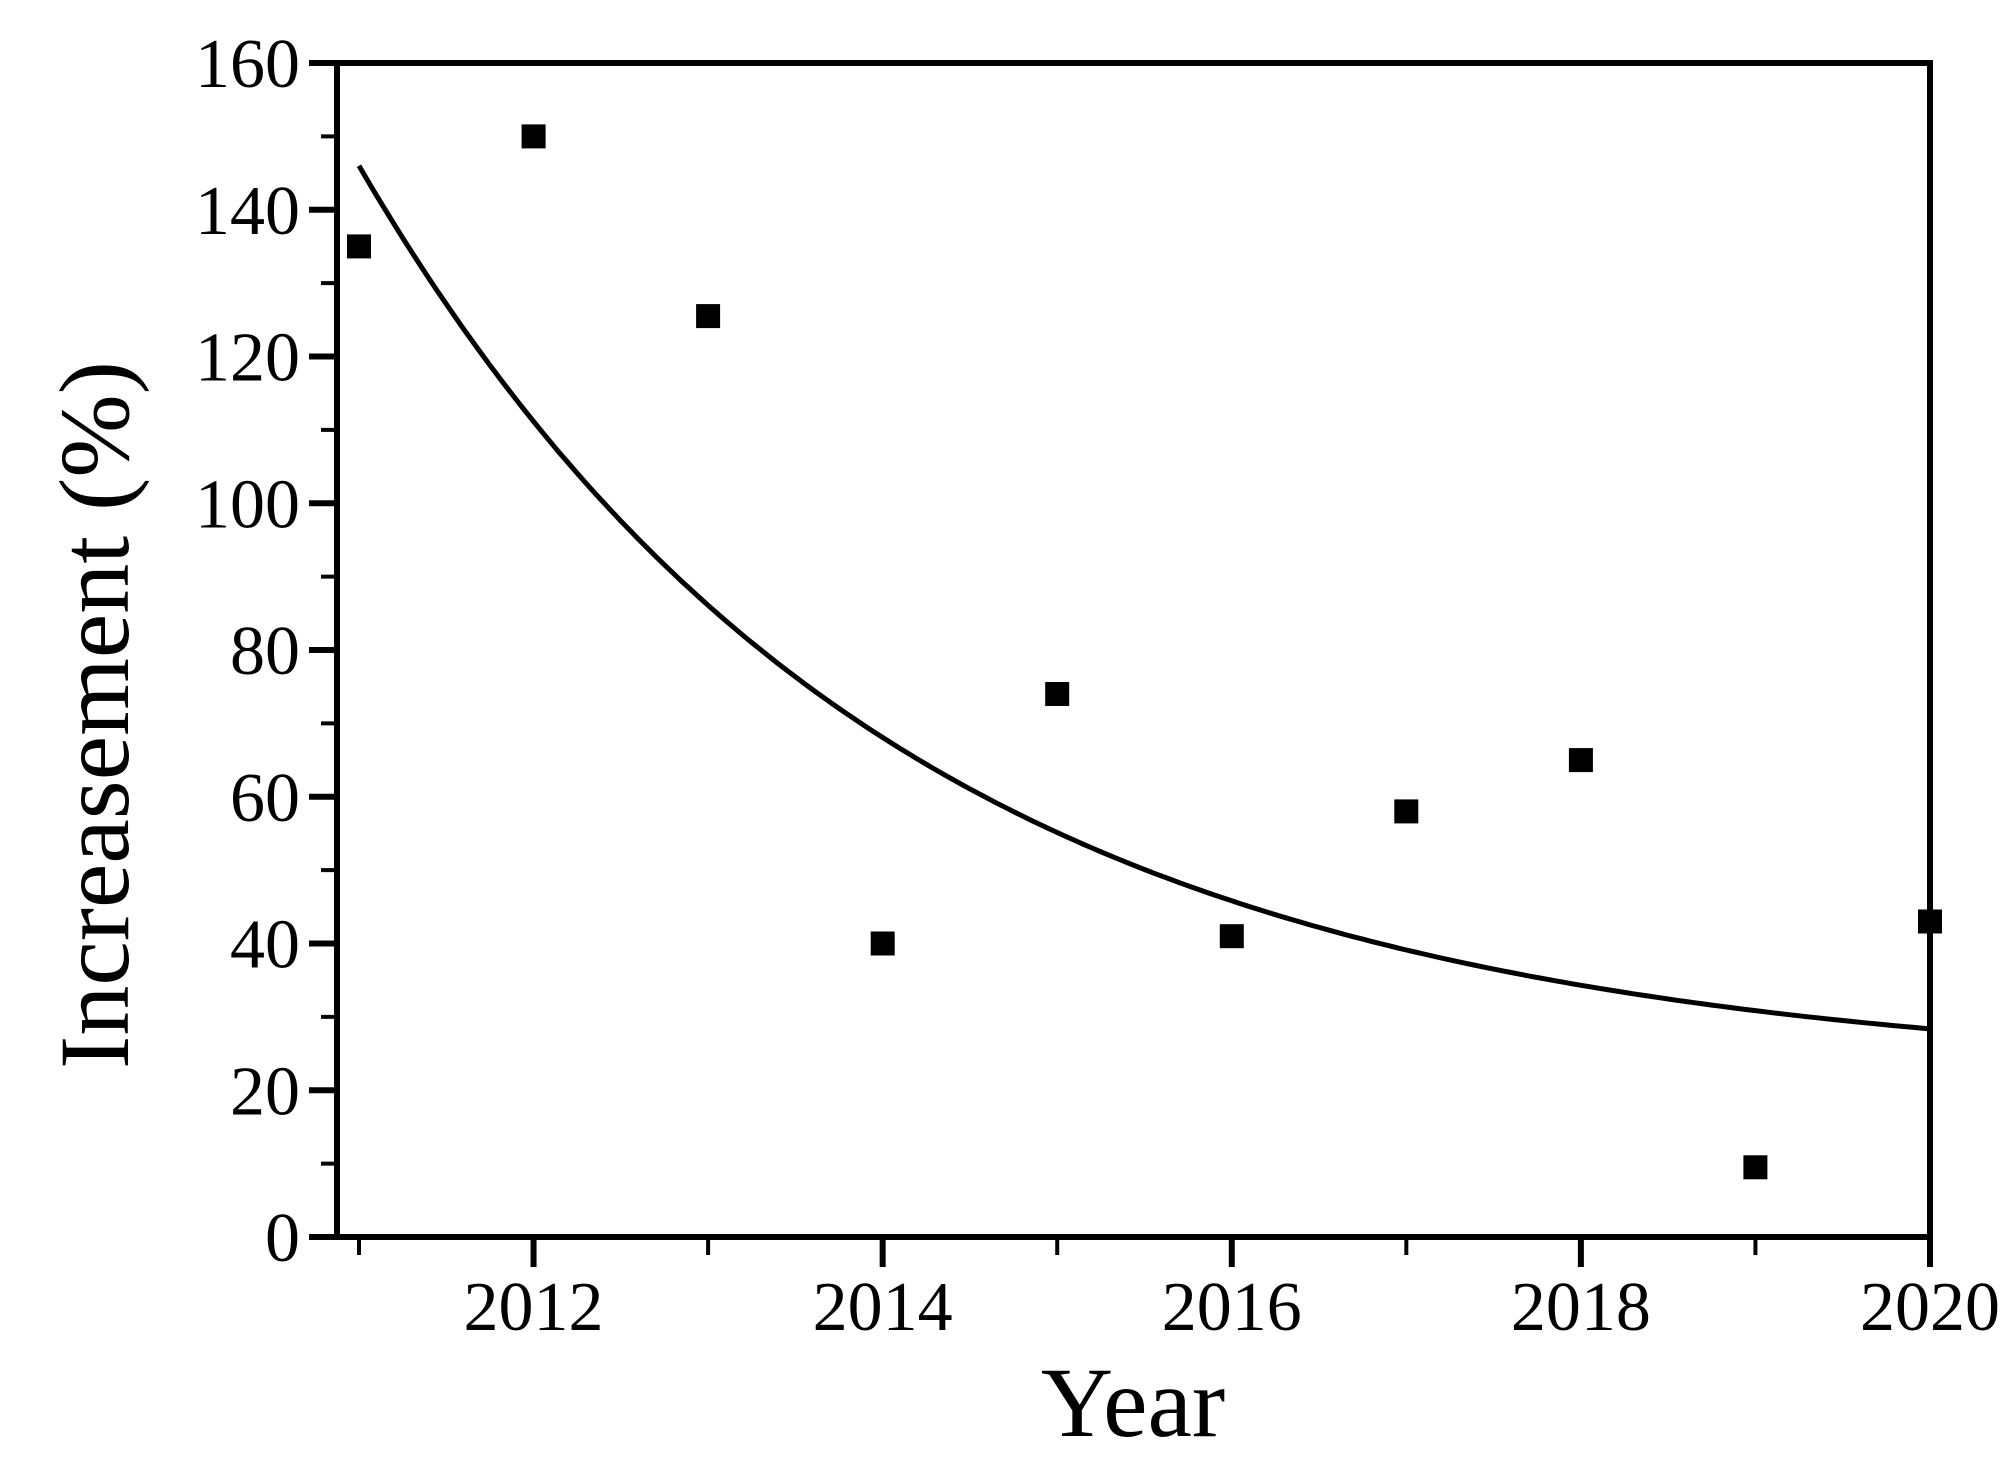 This screenshot has width=2008, height=1484. Describe the element at coordinates (1232, 1307) in the screenshot. I see `x-tick-label: 2016` at that location.